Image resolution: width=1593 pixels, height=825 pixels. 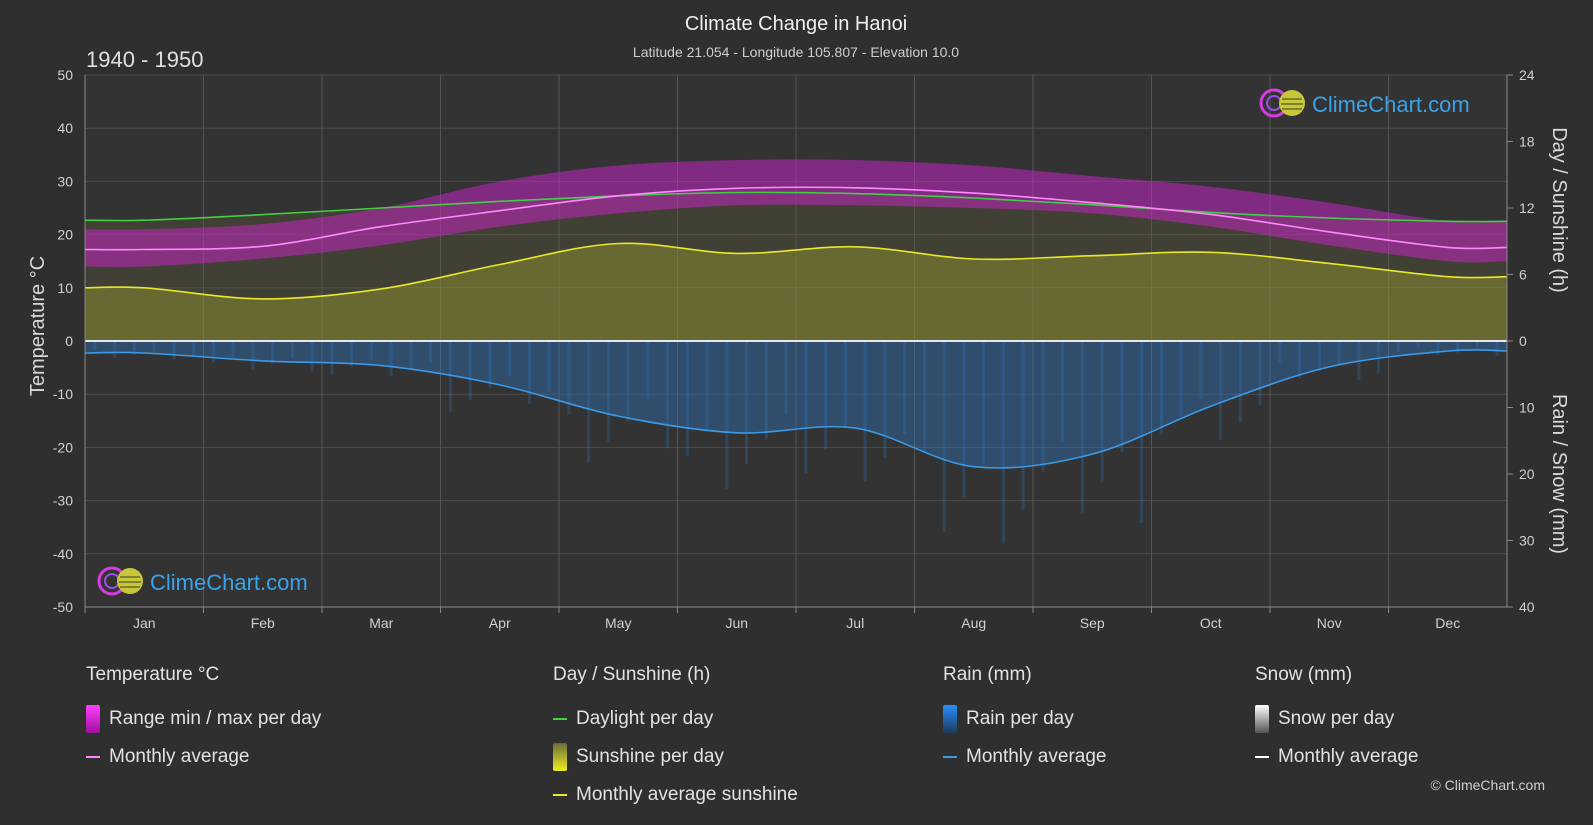 What do you see at coordinates (796, 24) in the screenshot?
I see `chart-title: Climate Change in Hanoi` at bounding box center [796, 24].